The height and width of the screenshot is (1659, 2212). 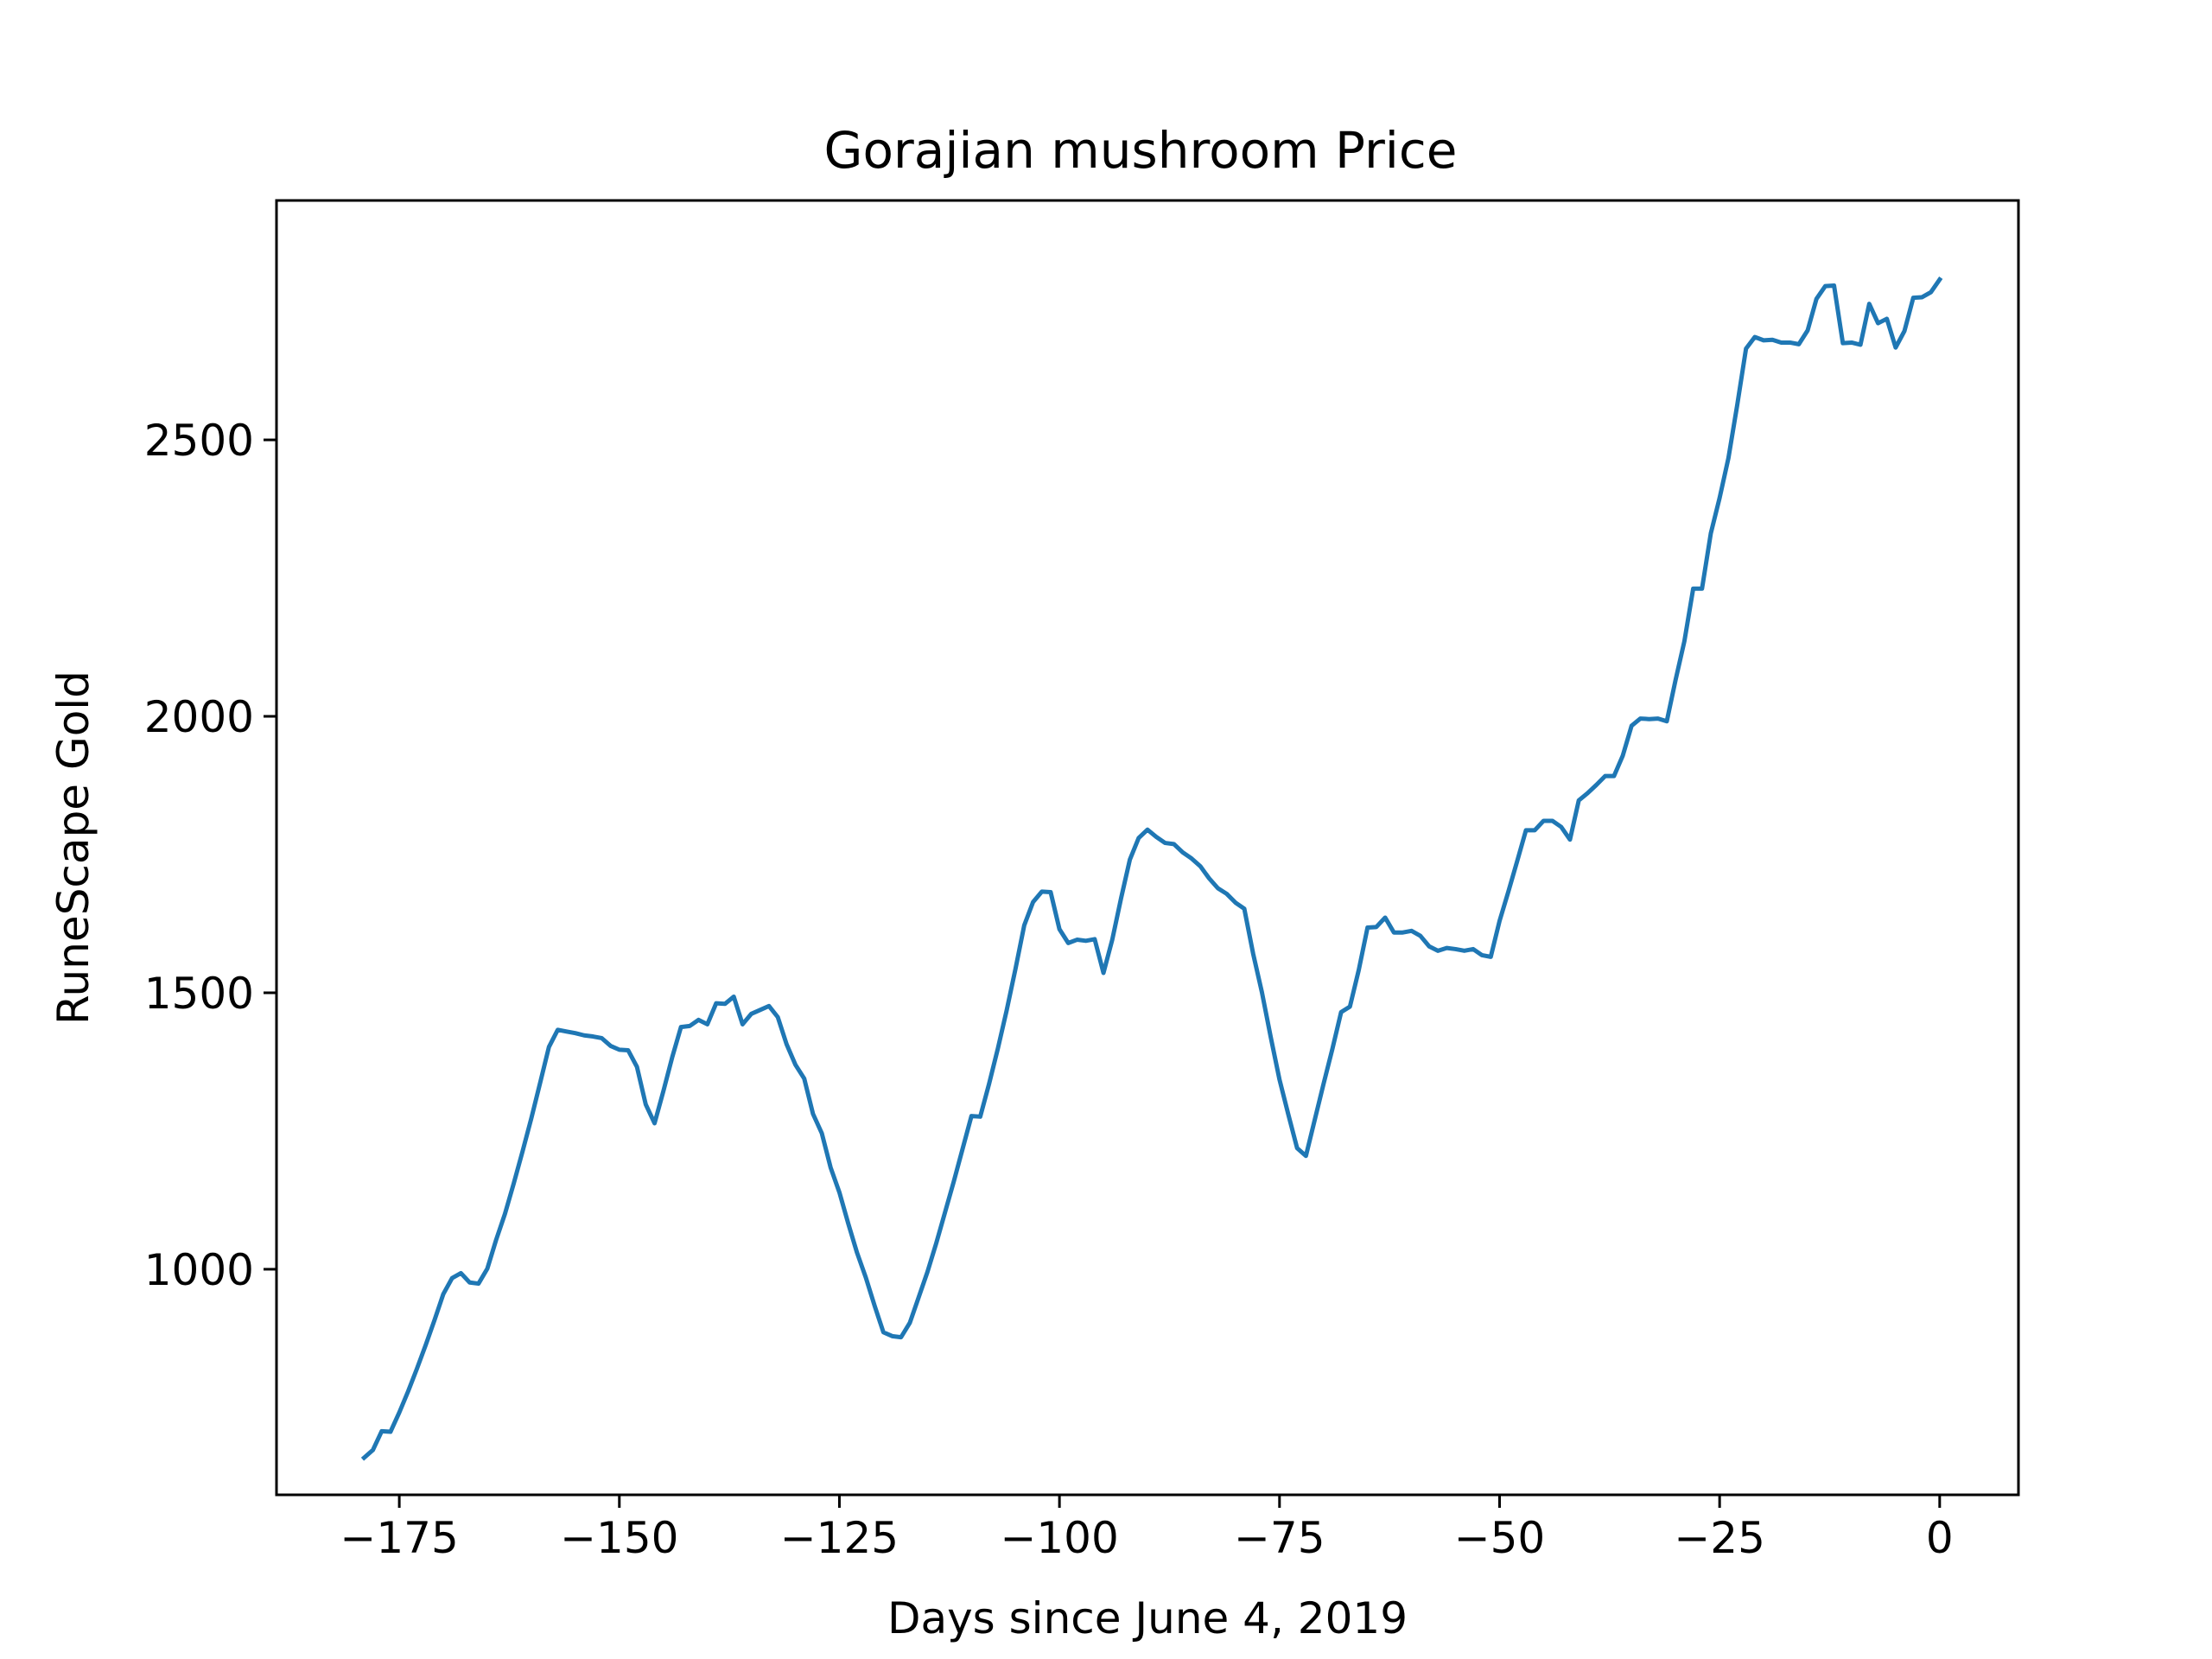 What do you see at coordinates (839, 1538) in the screenshot?
I see `x-tick-label: −125` at bounding box center [839, 1538].